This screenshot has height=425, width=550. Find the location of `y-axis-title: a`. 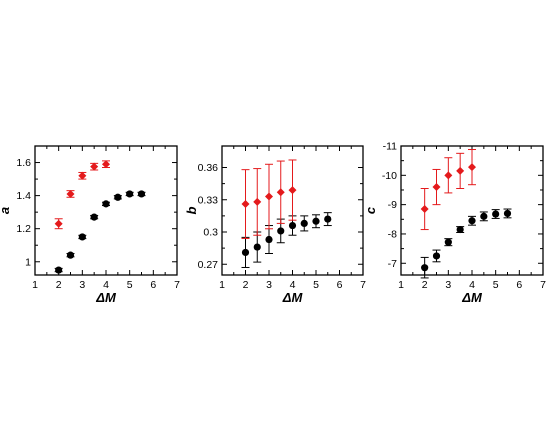

y-axis-title: a is located at coordinates (6, 210).